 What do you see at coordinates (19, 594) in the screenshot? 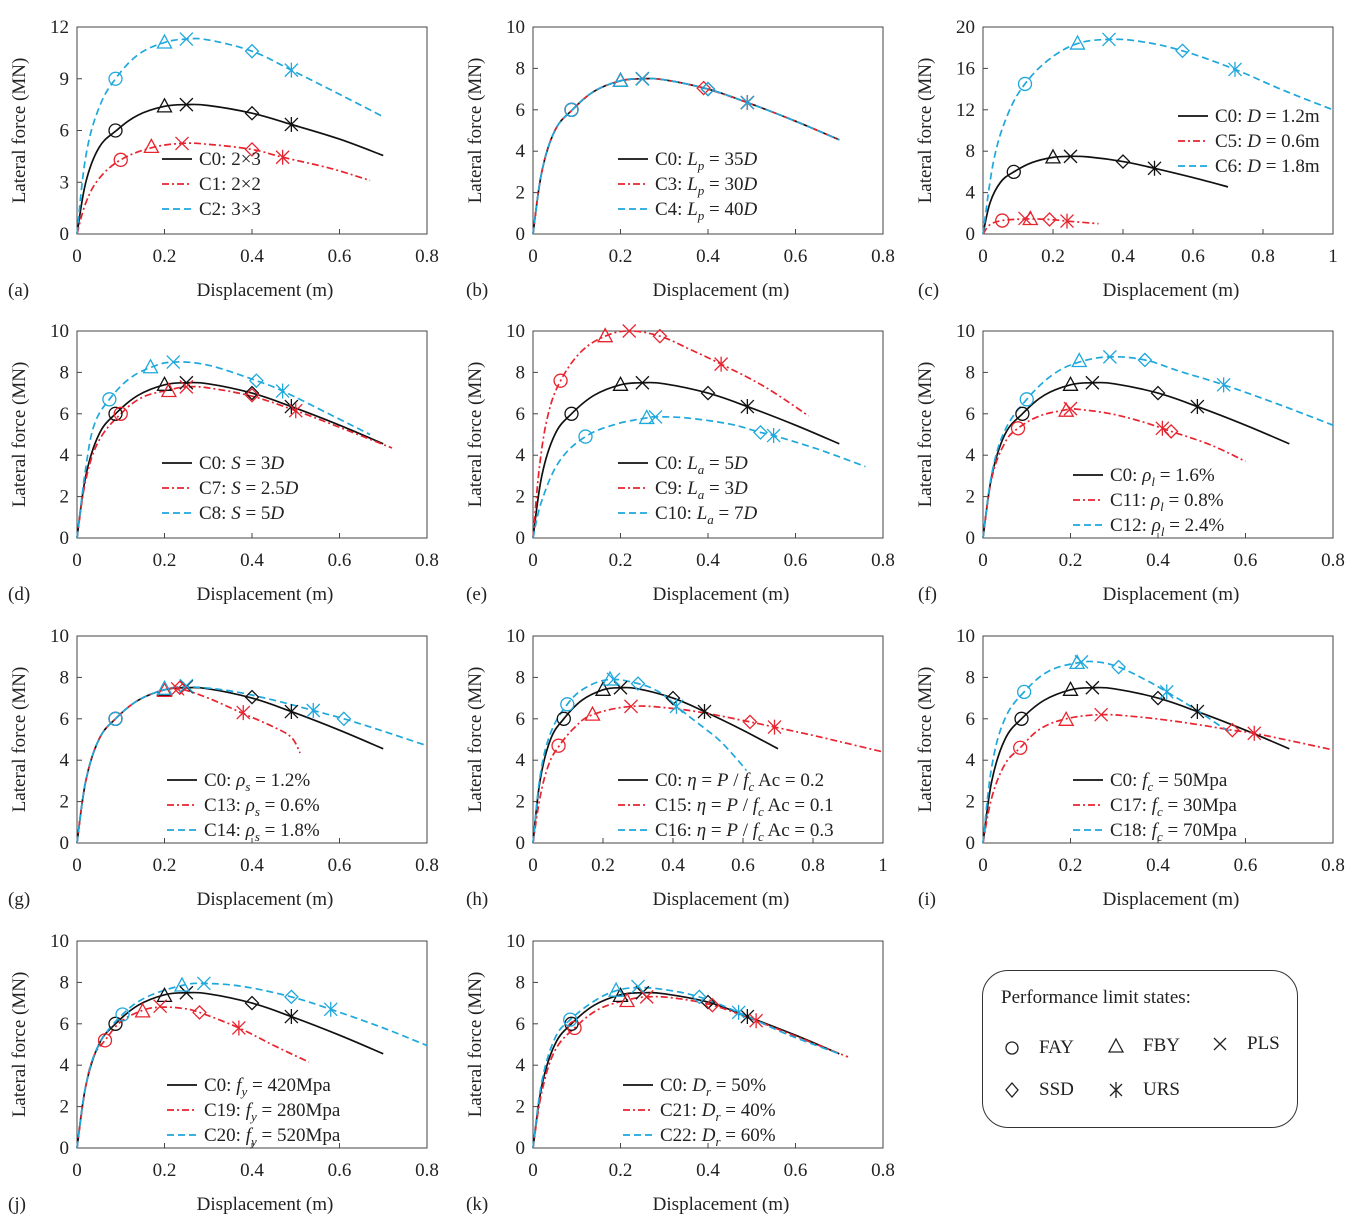
I see `panel-label: (d)` at bounding box center [19, 594].